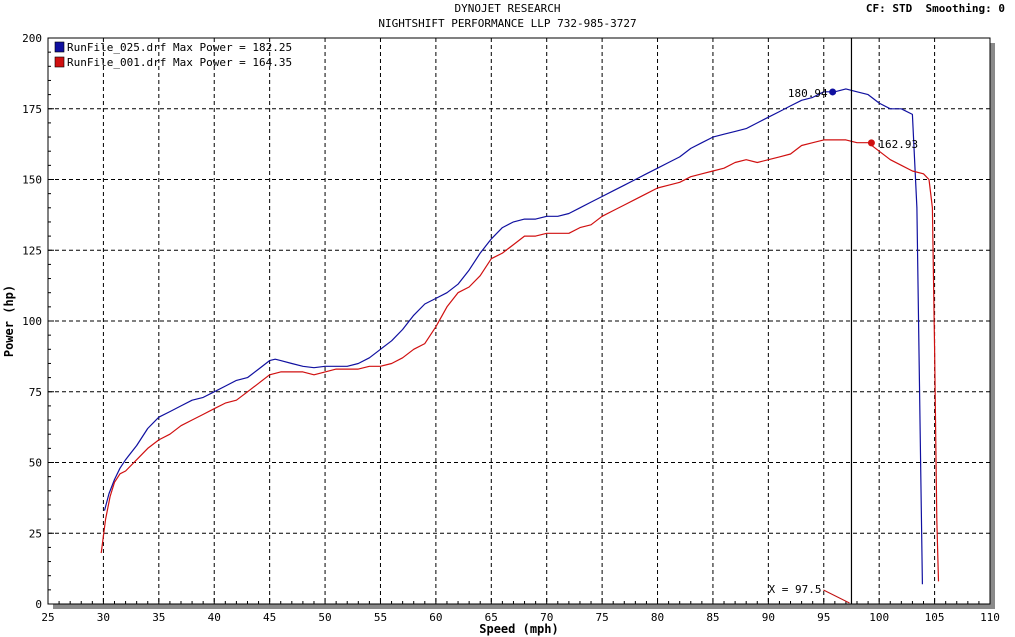 The width and height of the screenshot is (1015, 637). Describe the element at coordinates (47, 617) in the screenshot. I see `x-tick-label: 25` at that location.